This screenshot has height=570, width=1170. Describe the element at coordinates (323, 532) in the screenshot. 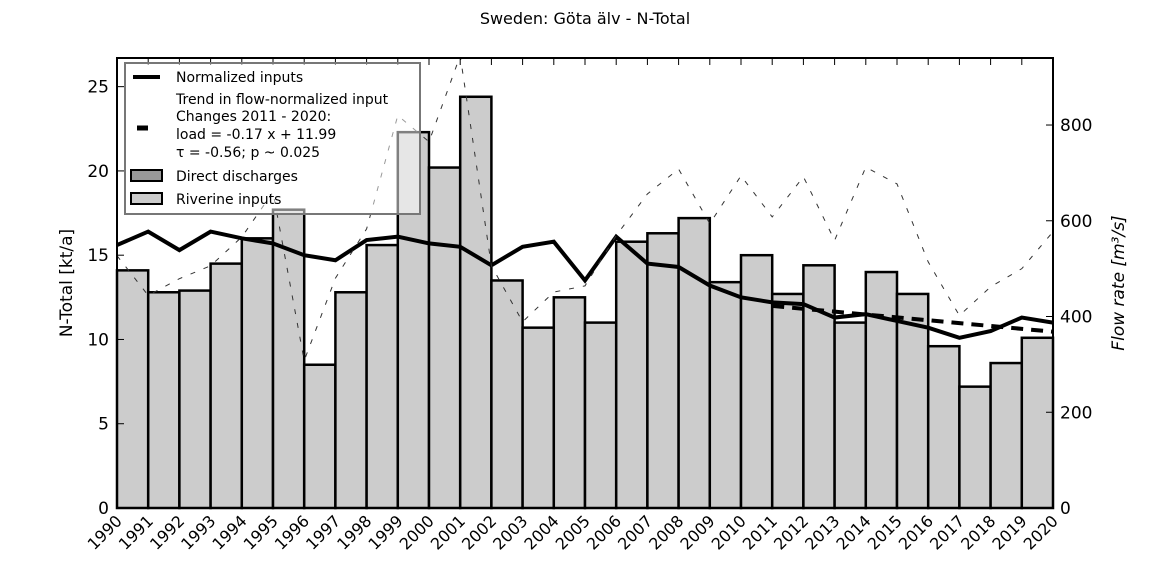

I see `x-tick-label-1997: 1997` at that location.